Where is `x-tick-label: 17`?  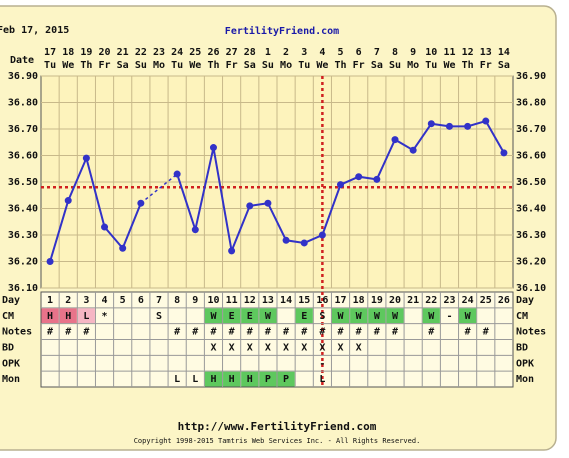
x-tick-label: 17 is located at coordinates (50, 52).